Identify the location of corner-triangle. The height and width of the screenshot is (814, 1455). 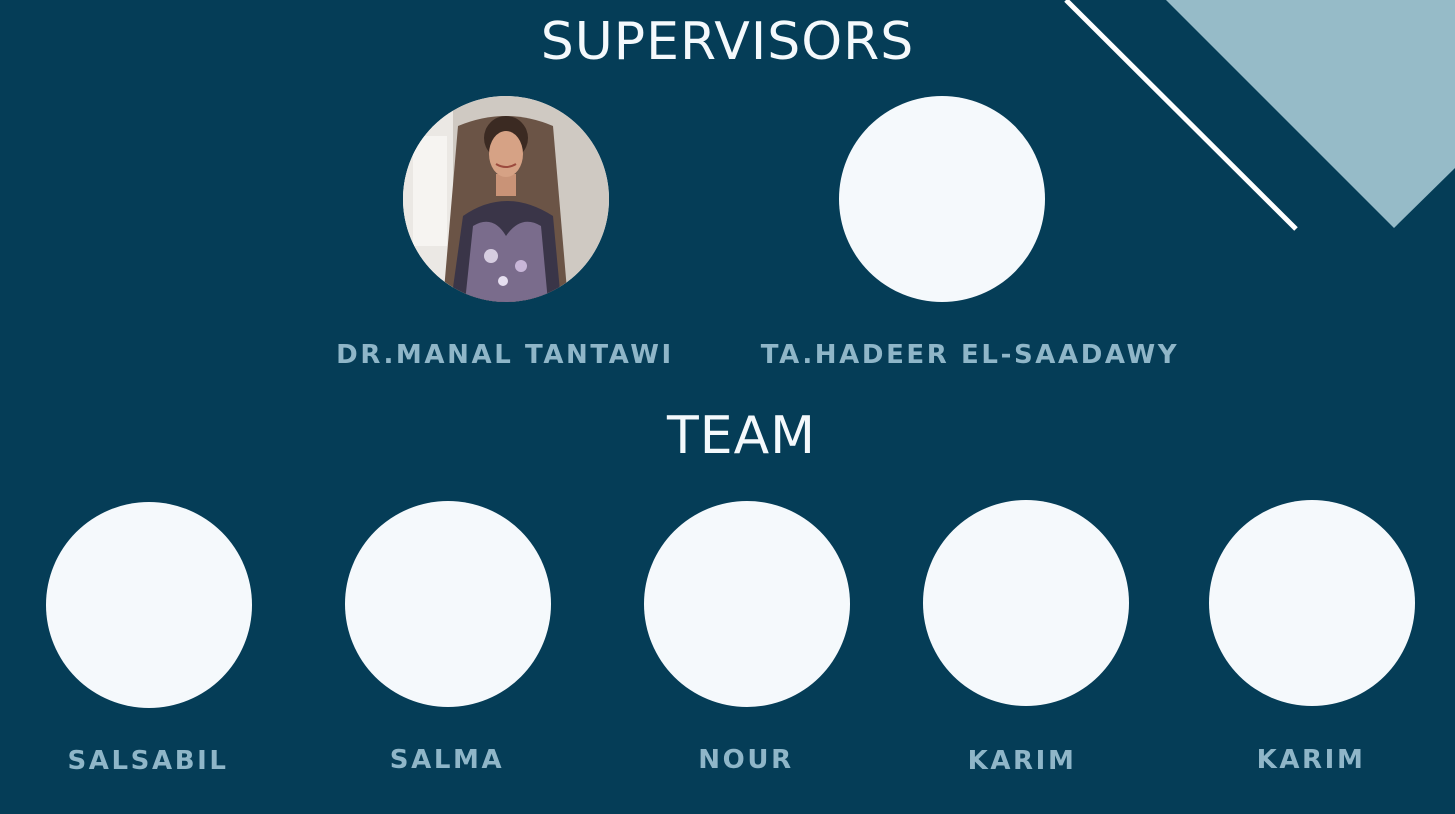
(1310, 114).